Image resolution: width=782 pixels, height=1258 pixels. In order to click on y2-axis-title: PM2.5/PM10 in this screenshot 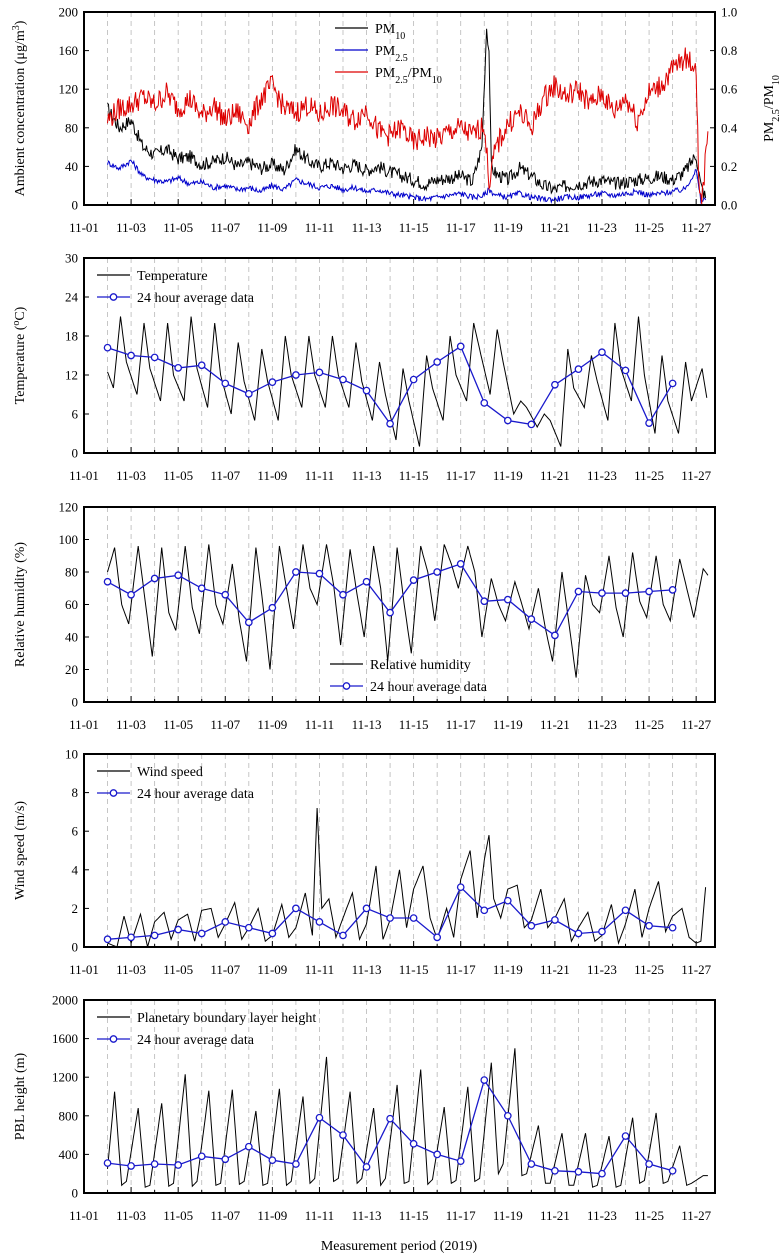, I will do `click(772, 108)`.